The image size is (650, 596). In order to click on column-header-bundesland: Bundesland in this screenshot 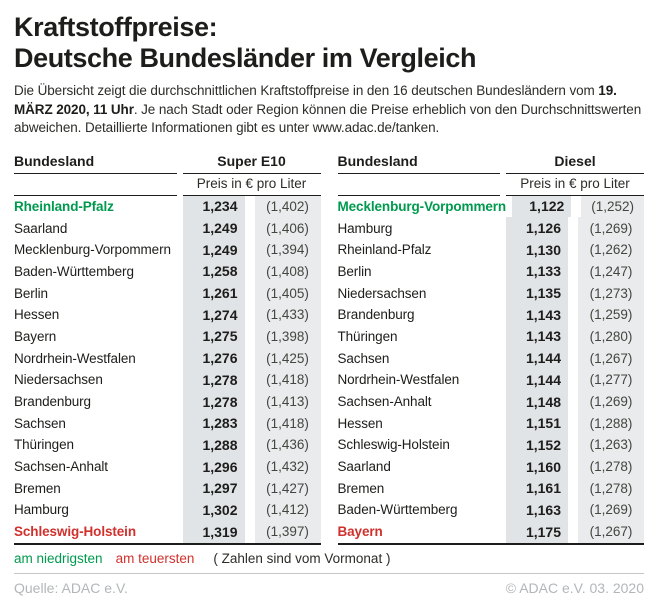, I will do `click(95, 163)`.